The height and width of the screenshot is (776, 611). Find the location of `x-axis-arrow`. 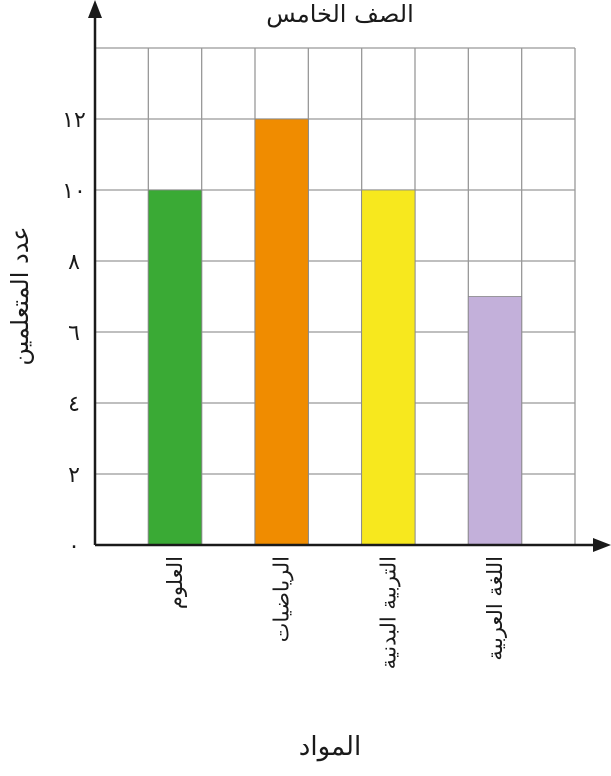

x-axis-arrow is located at coordinates (602, 545).